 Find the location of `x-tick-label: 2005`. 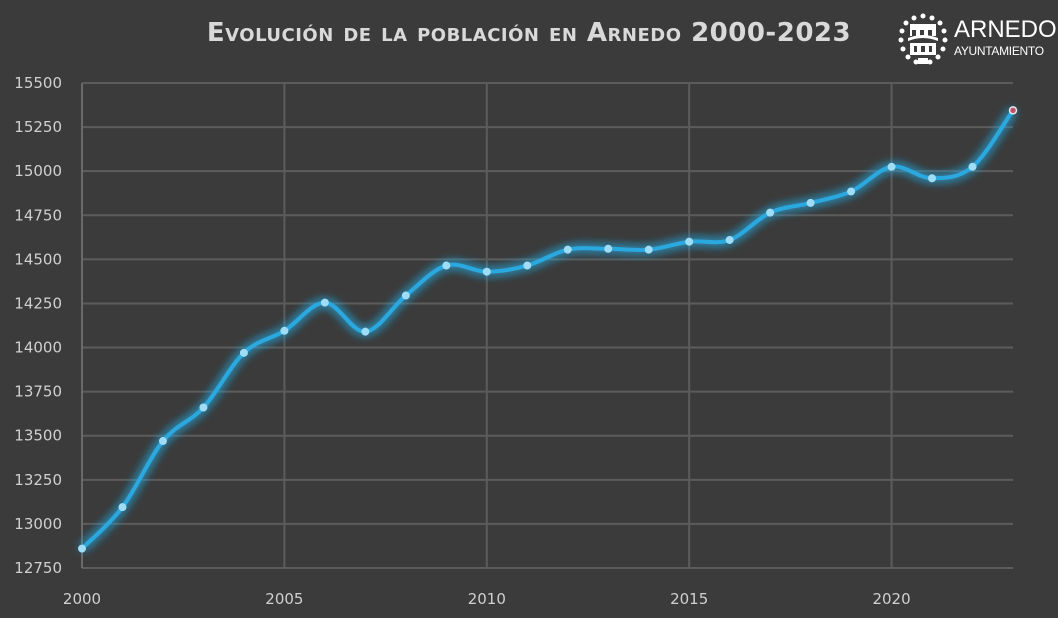

x-tick-label: 2005 is located at coordinates (284, 599).